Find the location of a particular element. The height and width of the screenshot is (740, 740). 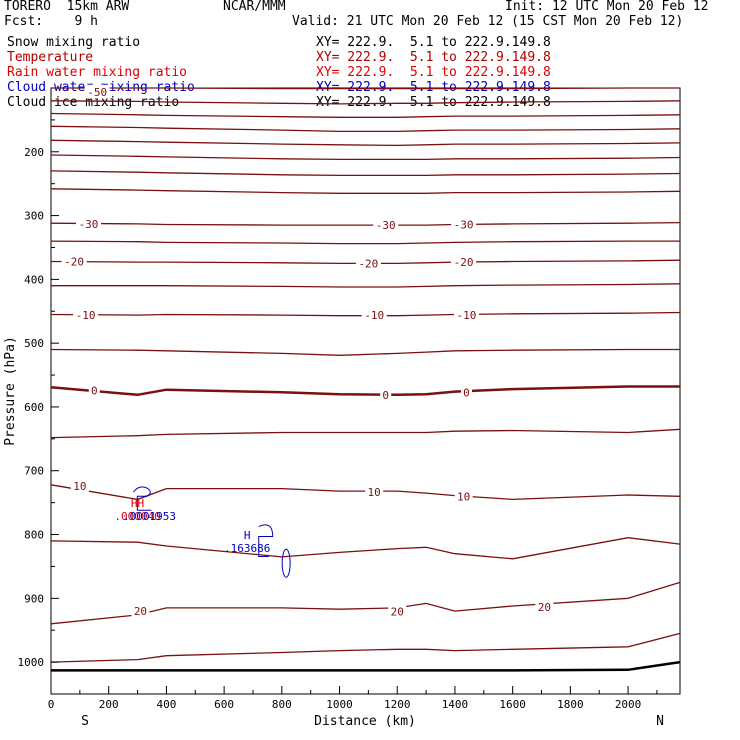

north-endpoint: N is located at coordinates (660, 721).